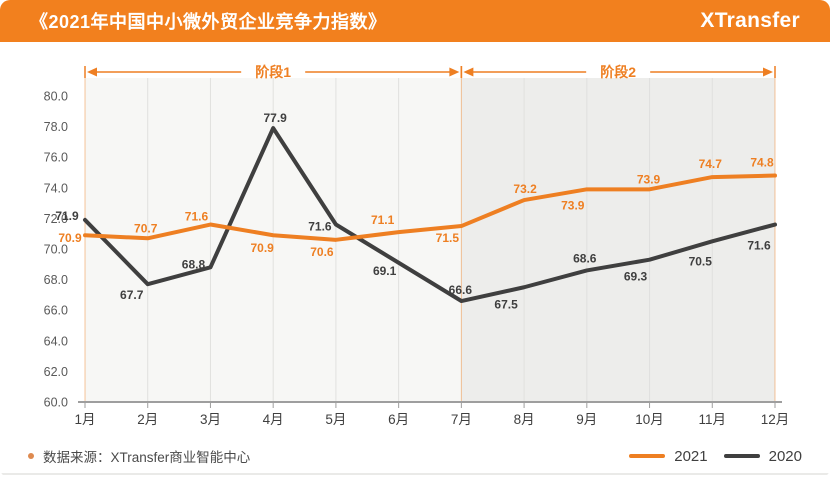 The image size is (830, 478). What do you see at coordinates (147, 419) in the screenshot?
I see `x-tick-label: 2月` at bounding box center [147, 419].